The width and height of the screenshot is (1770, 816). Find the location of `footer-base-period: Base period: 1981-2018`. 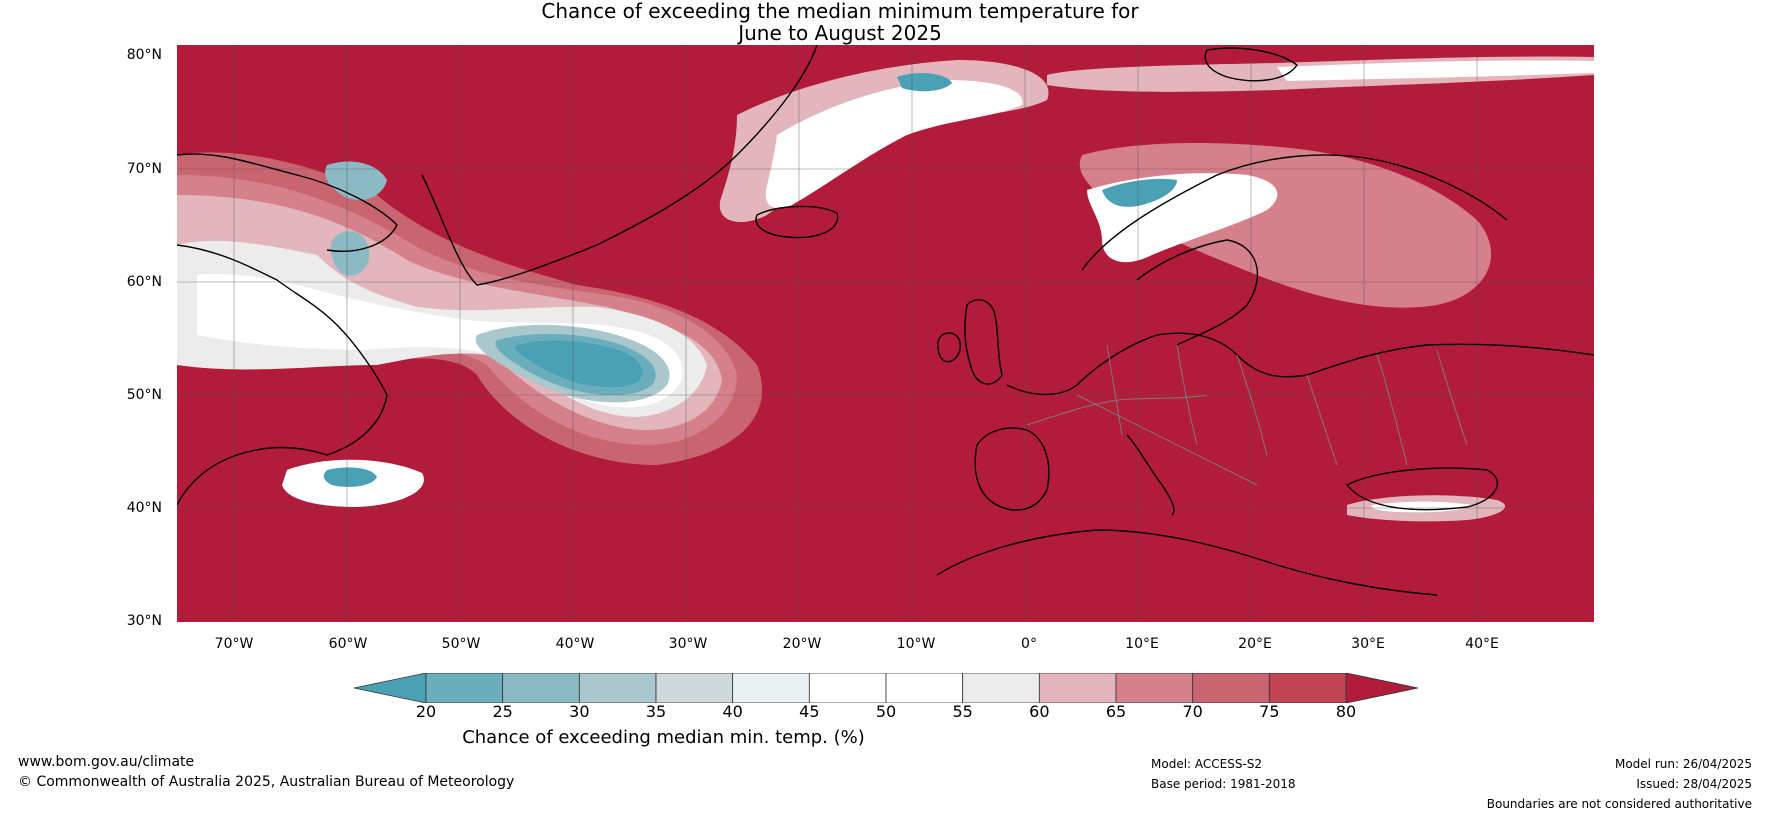

footer-base-period: Base period: 1981-2018 is located at coordinates (1223, 784).